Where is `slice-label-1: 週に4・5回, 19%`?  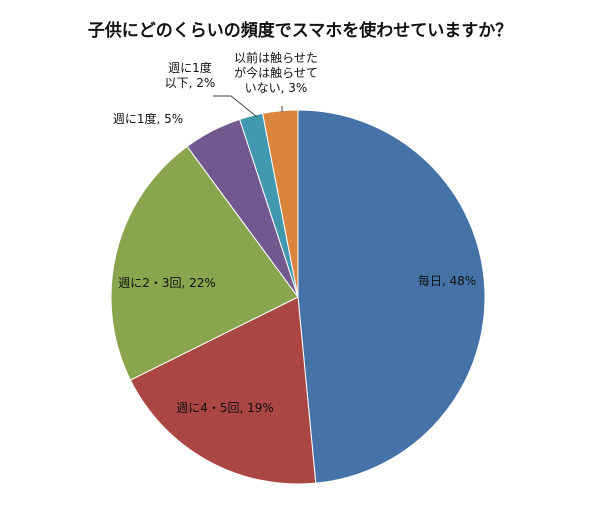 slice-label-1: 週に4・5回, 19% is located at coordinates (225, 408).